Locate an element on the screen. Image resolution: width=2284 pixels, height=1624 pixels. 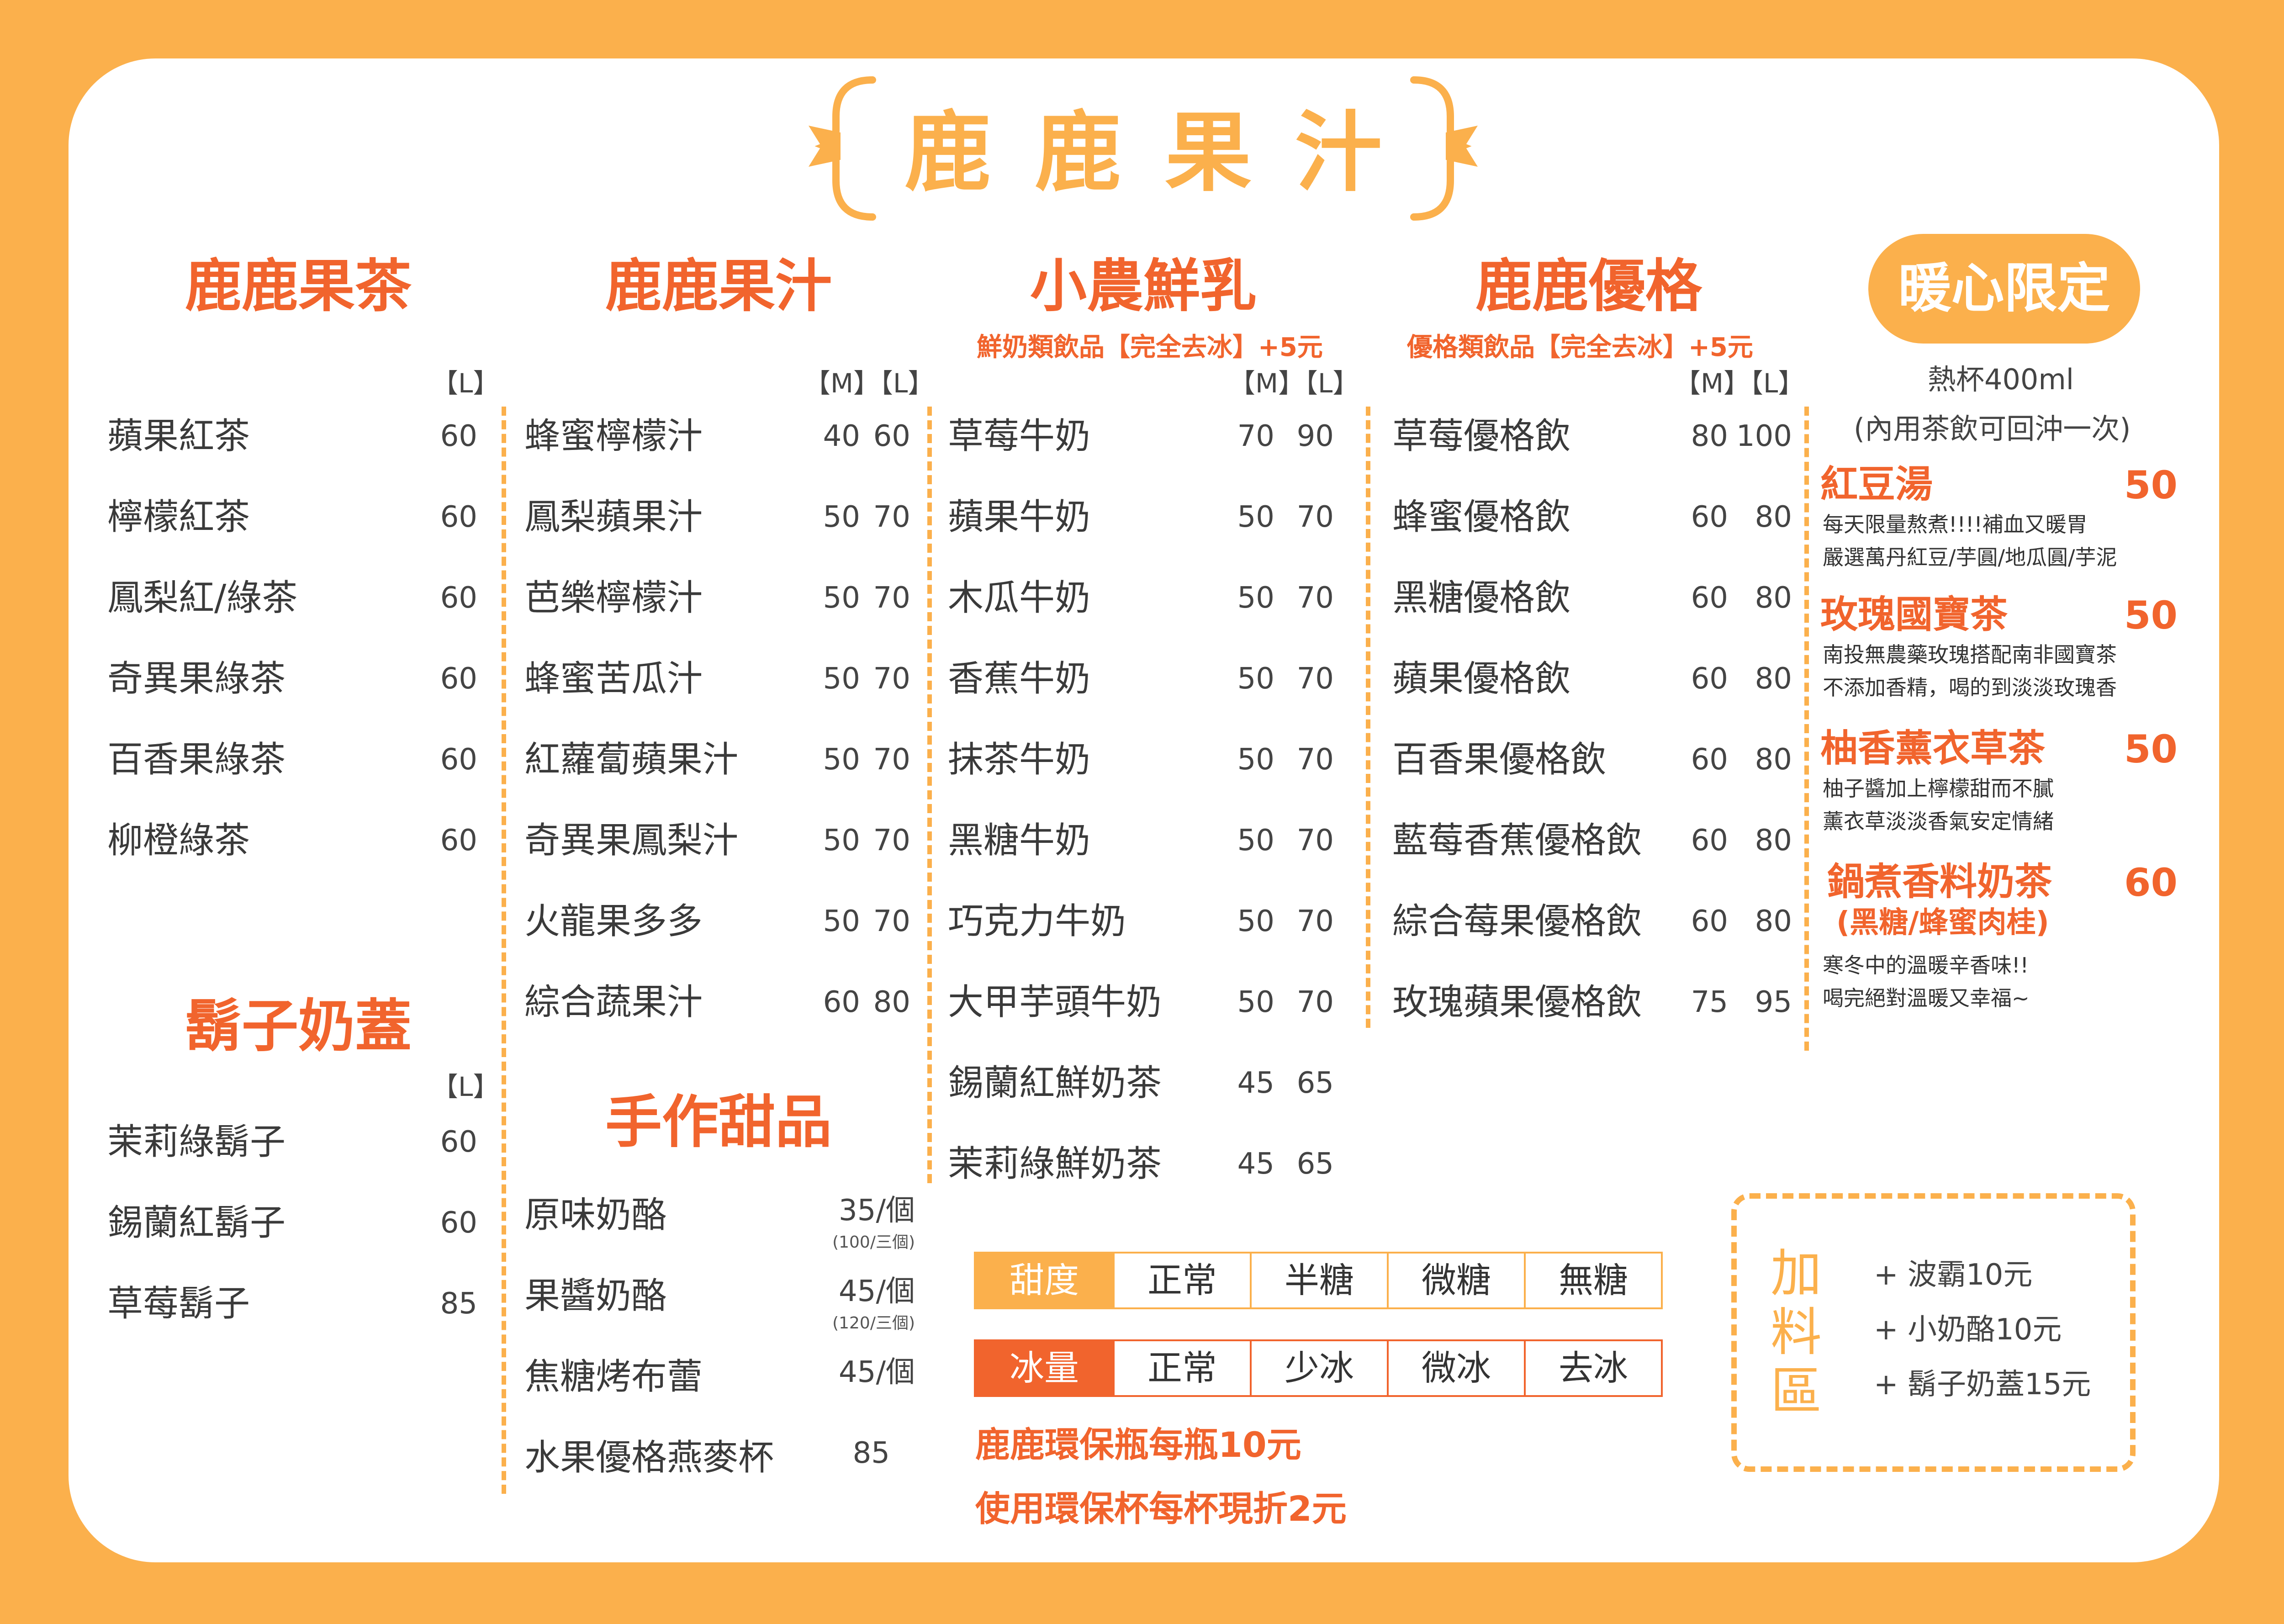
item-name: 紅蘿蔔蘋果汁 is located at coordinates (631, 759).